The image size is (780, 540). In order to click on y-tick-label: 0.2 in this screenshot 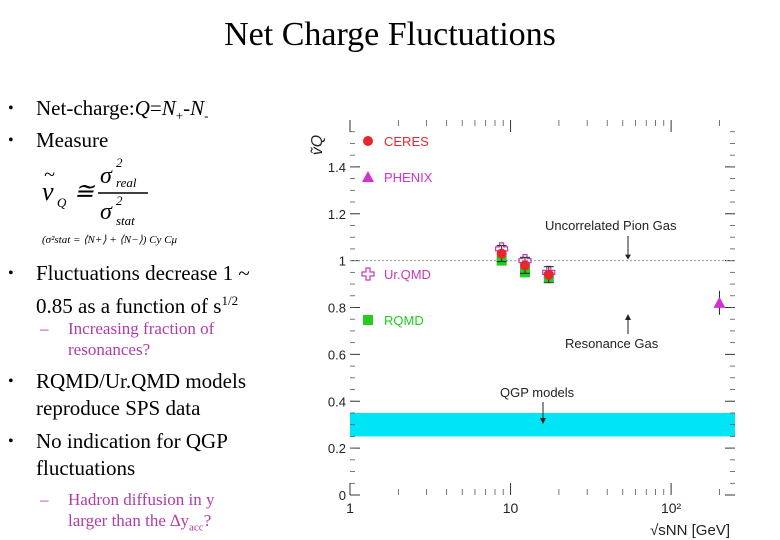, I will do `click(337, 448)`.